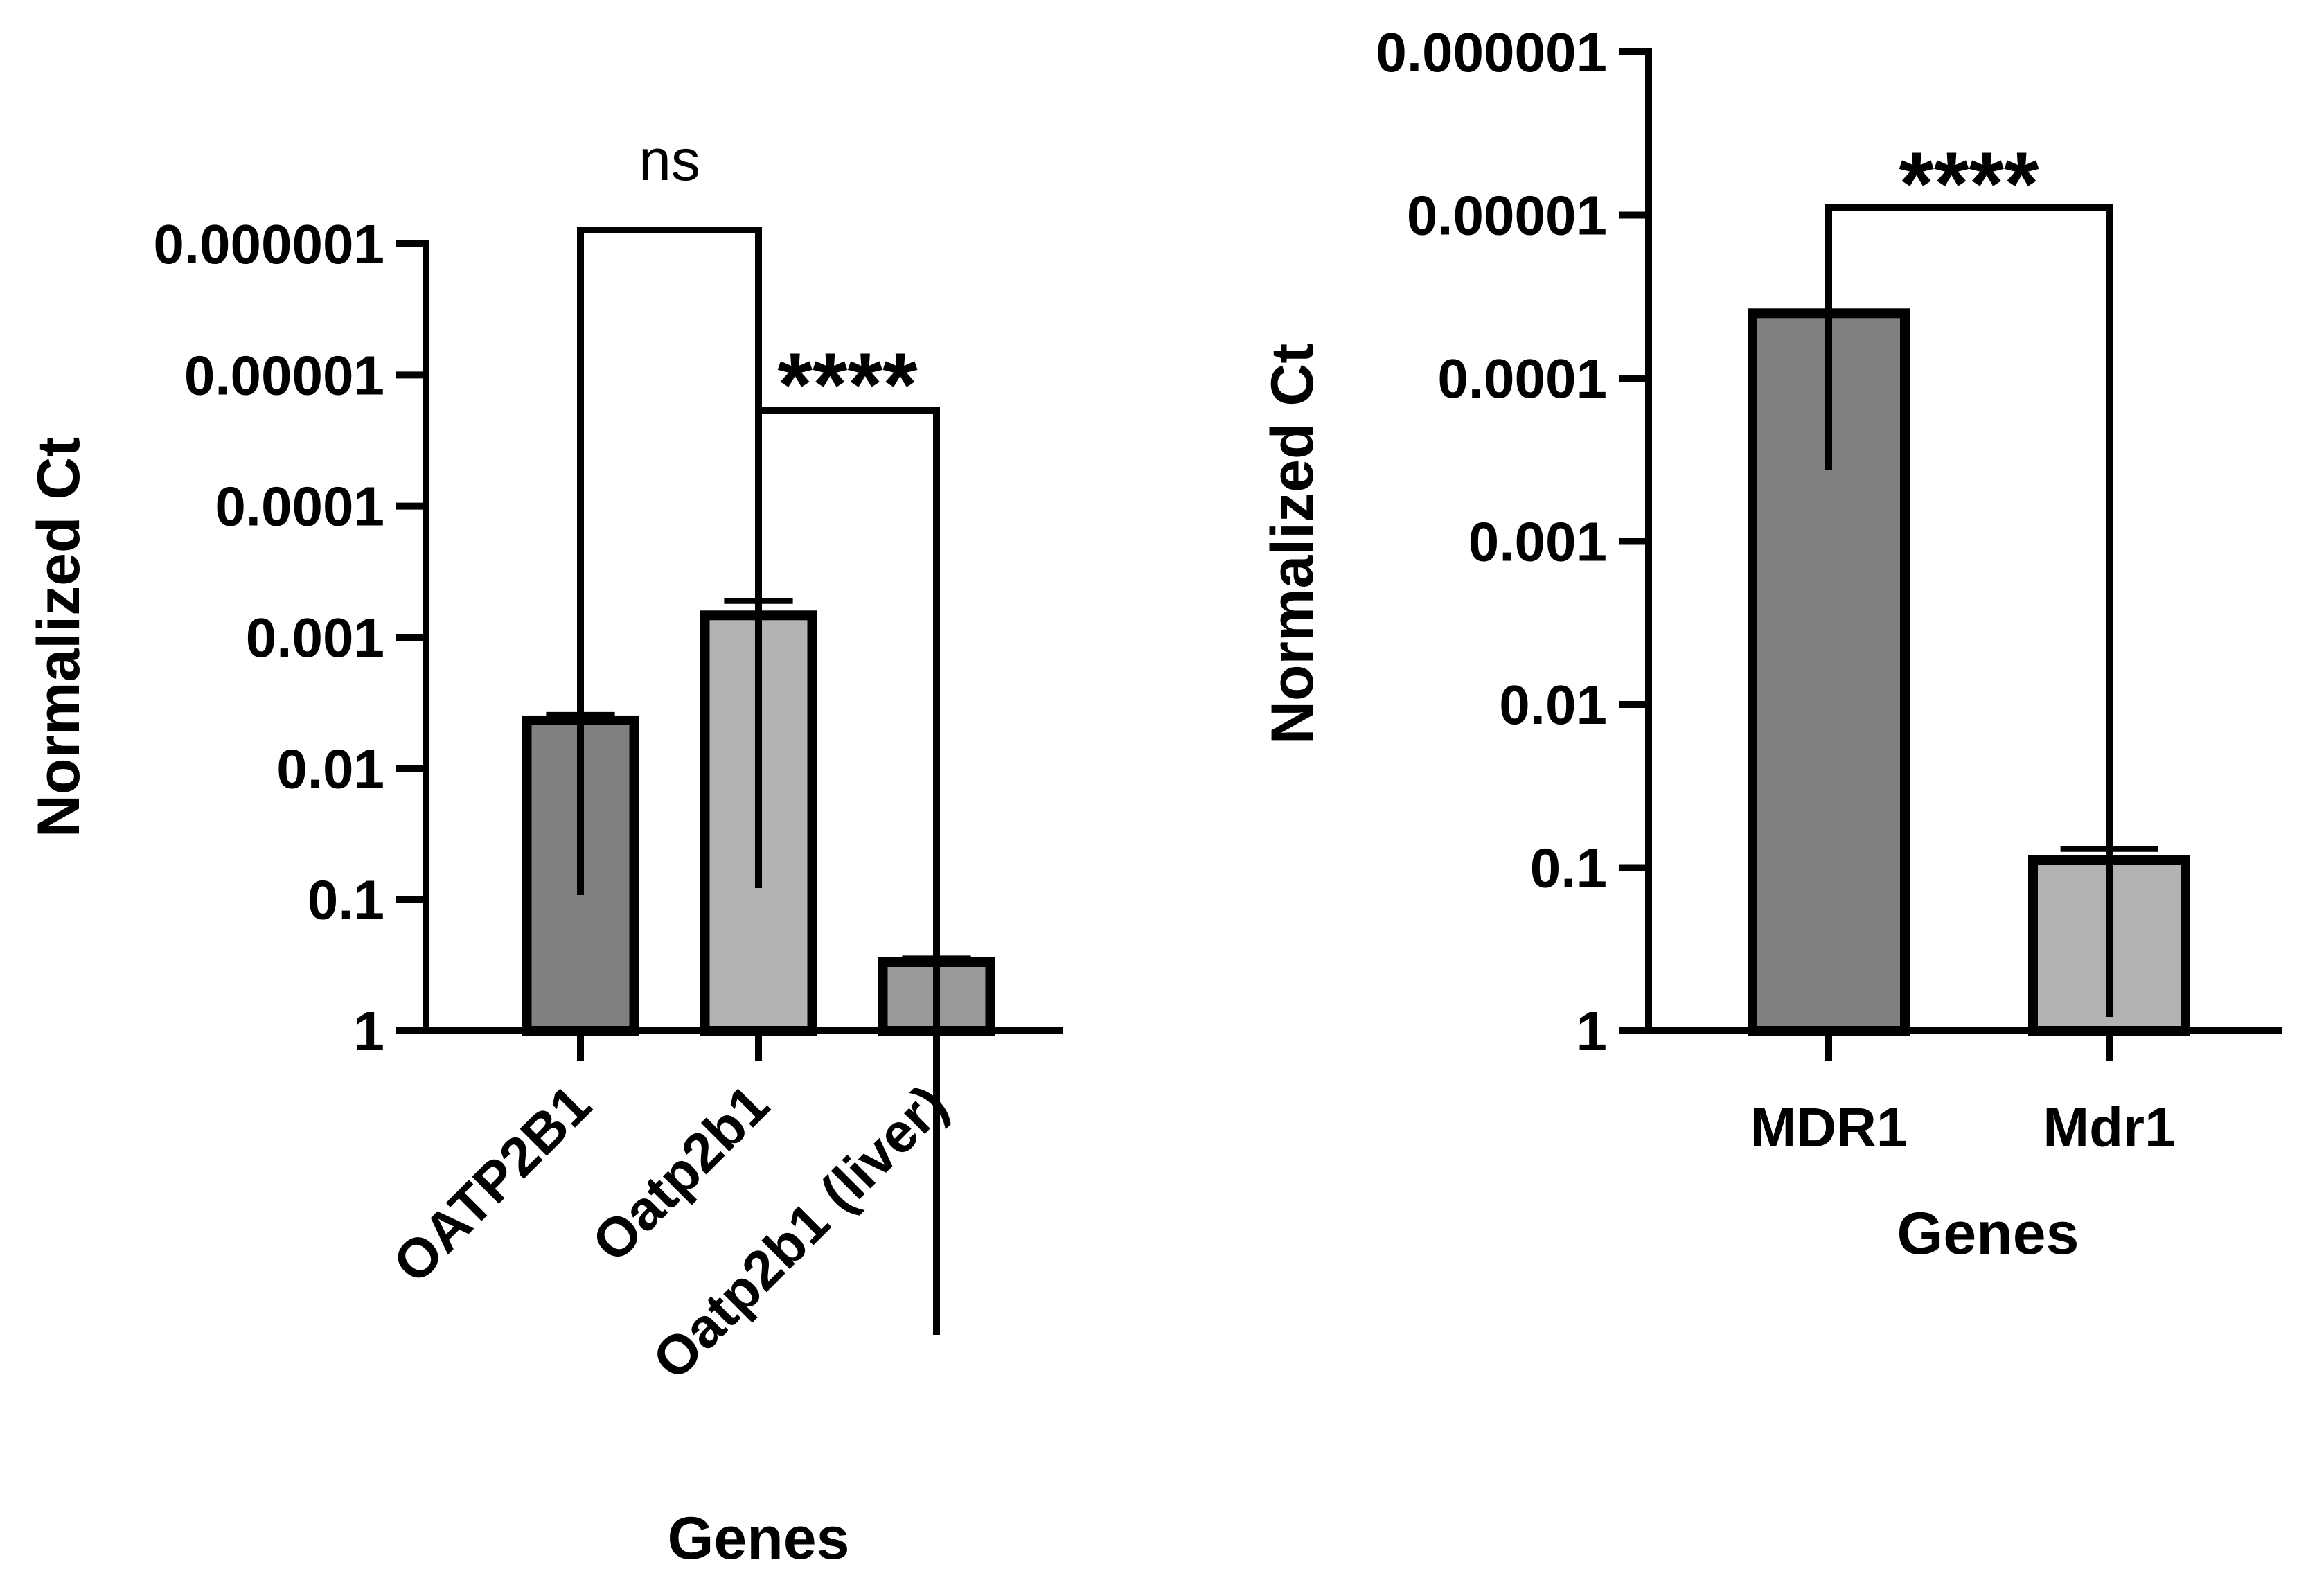 This screenshot has height=1596, width=2308. What do you see at coordinates (669, 160) in the screenshot?
I see `significance-ns: ns` at bounding box center [669, 160].